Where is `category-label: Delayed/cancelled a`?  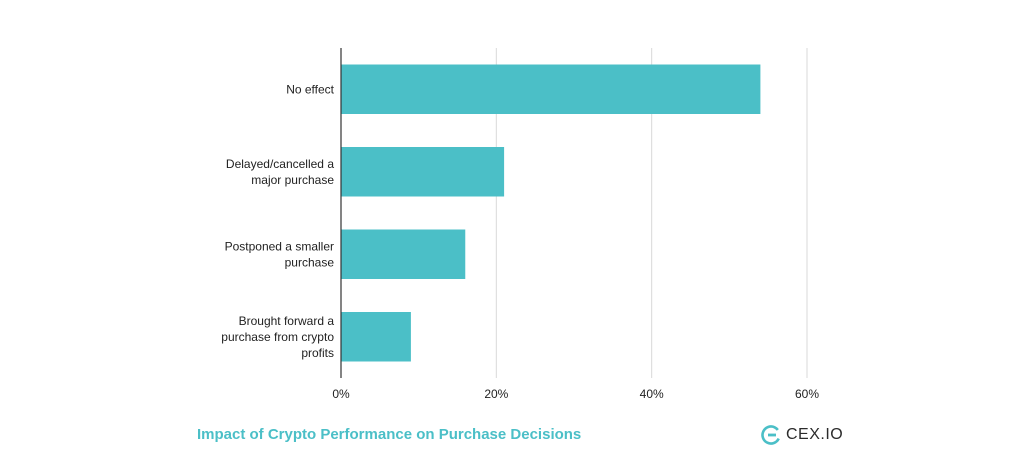 category-label: Delayed/cancelled a is located at coordinates (280, 164).